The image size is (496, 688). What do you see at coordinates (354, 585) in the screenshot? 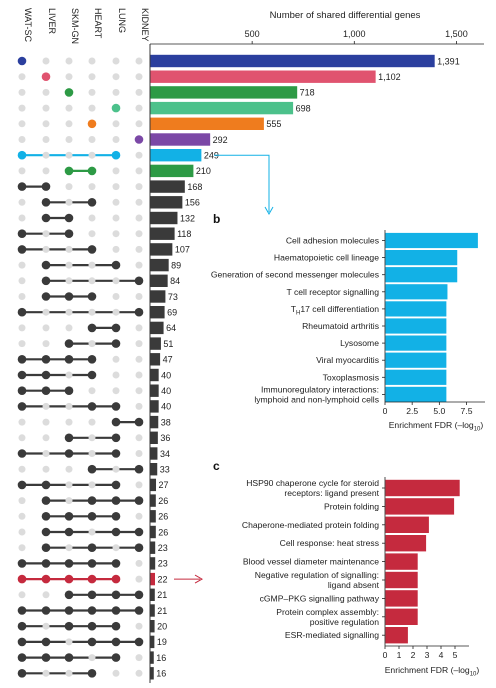
I see `category-label: ligand absent` at bounding box center [354, 585].